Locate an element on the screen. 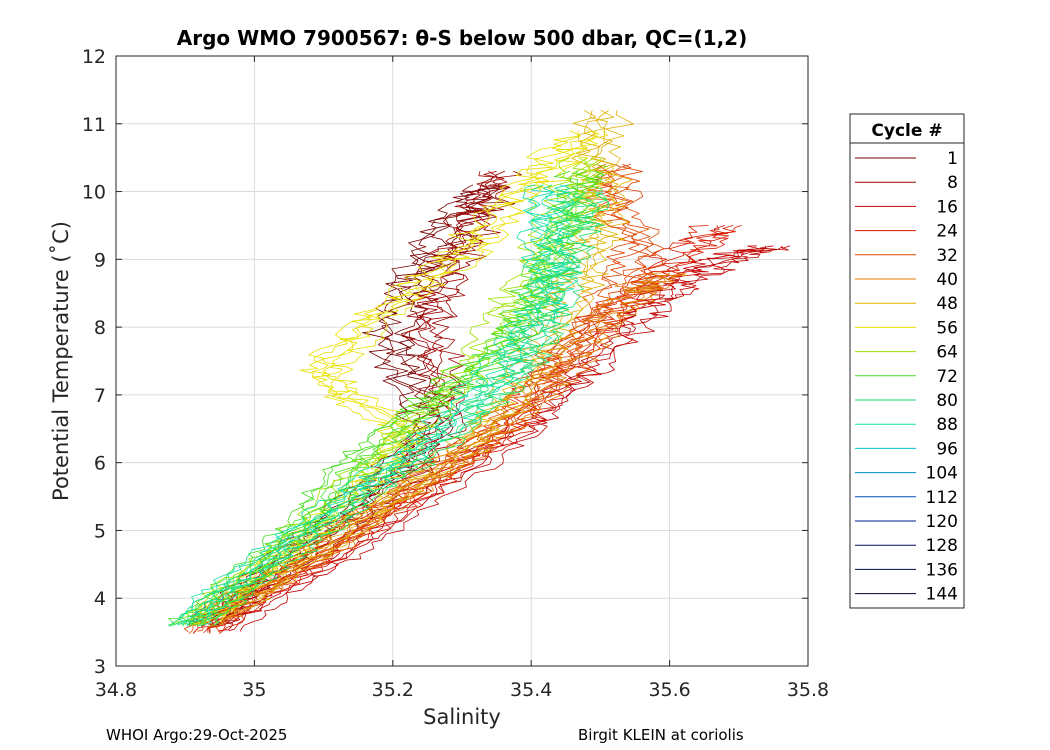  y-axis-label: Potential Temperature (˚C) is located at coordinates (61, 361).